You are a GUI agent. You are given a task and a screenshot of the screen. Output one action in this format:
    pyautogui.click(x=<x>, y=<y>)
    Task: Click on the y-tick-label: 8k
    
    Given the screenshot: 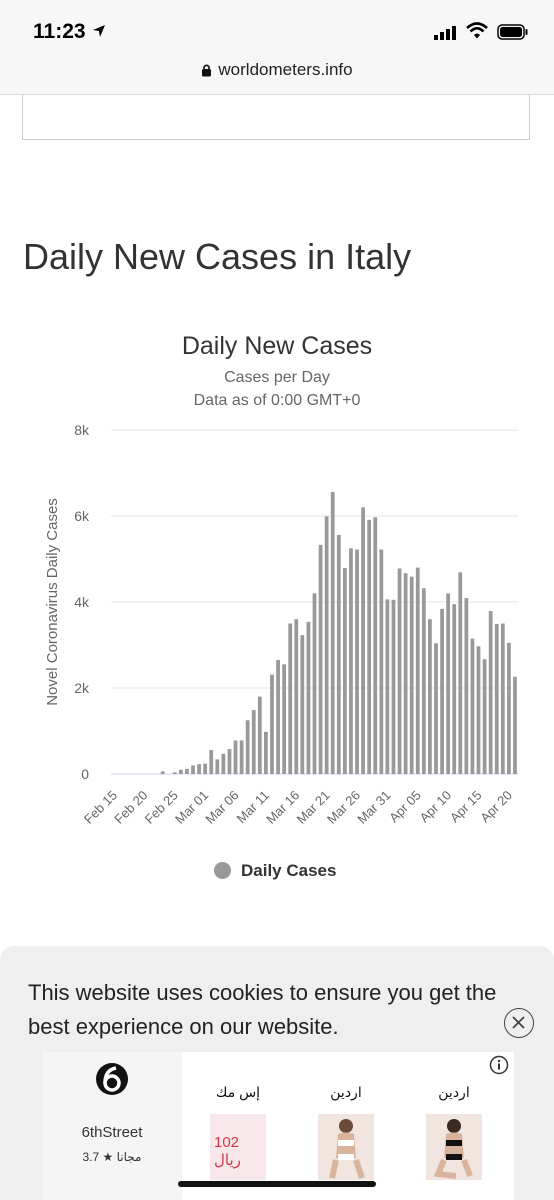 What is the action you would take?
    pyautogui.click(x=82, y=430)
    